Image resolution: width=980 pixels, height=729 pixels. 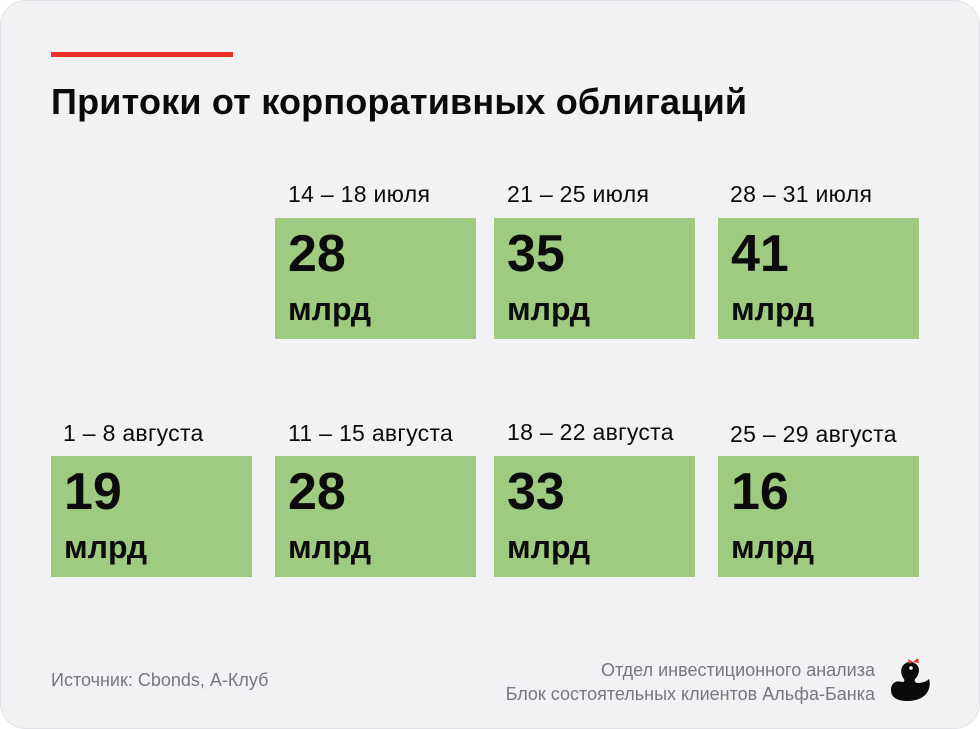 I want to click on tile-value: 35, so click(x=536, y=254).